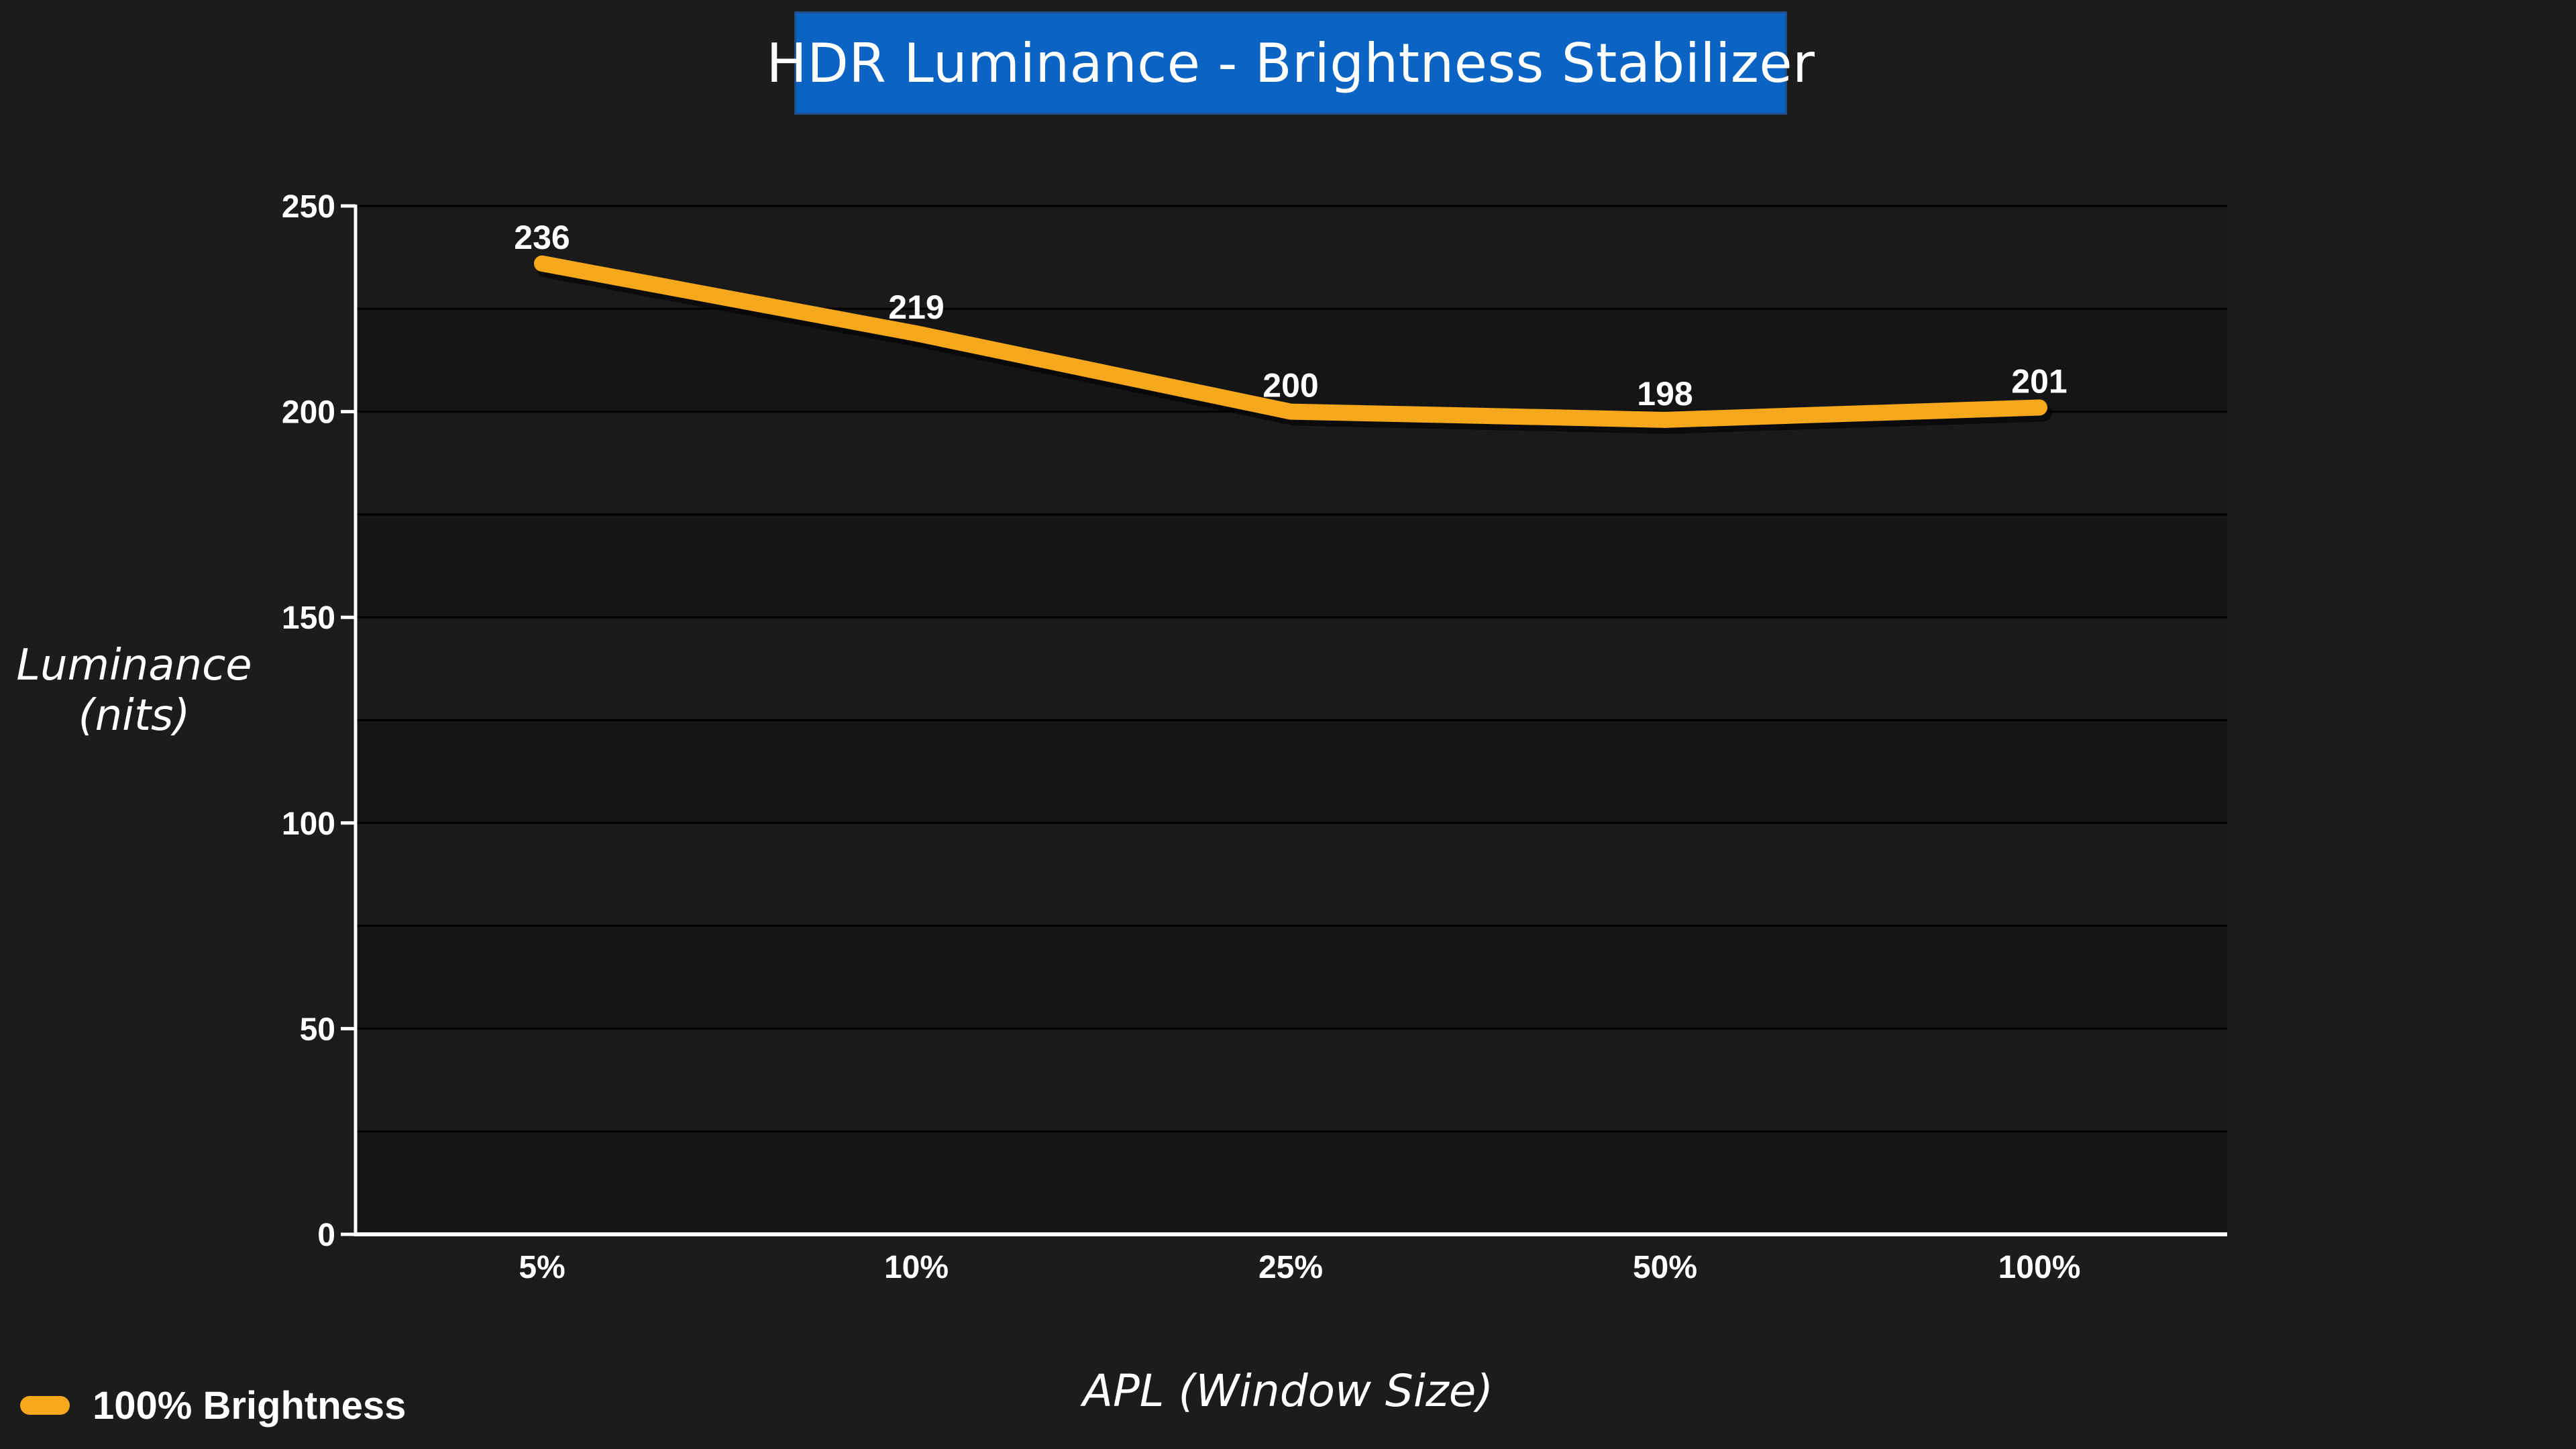 The image size is (2576, 1449). Describe the element at coordinates (134, 665) in the screenshot. I see `y-axis-label-line-1: Luminance` at that location.